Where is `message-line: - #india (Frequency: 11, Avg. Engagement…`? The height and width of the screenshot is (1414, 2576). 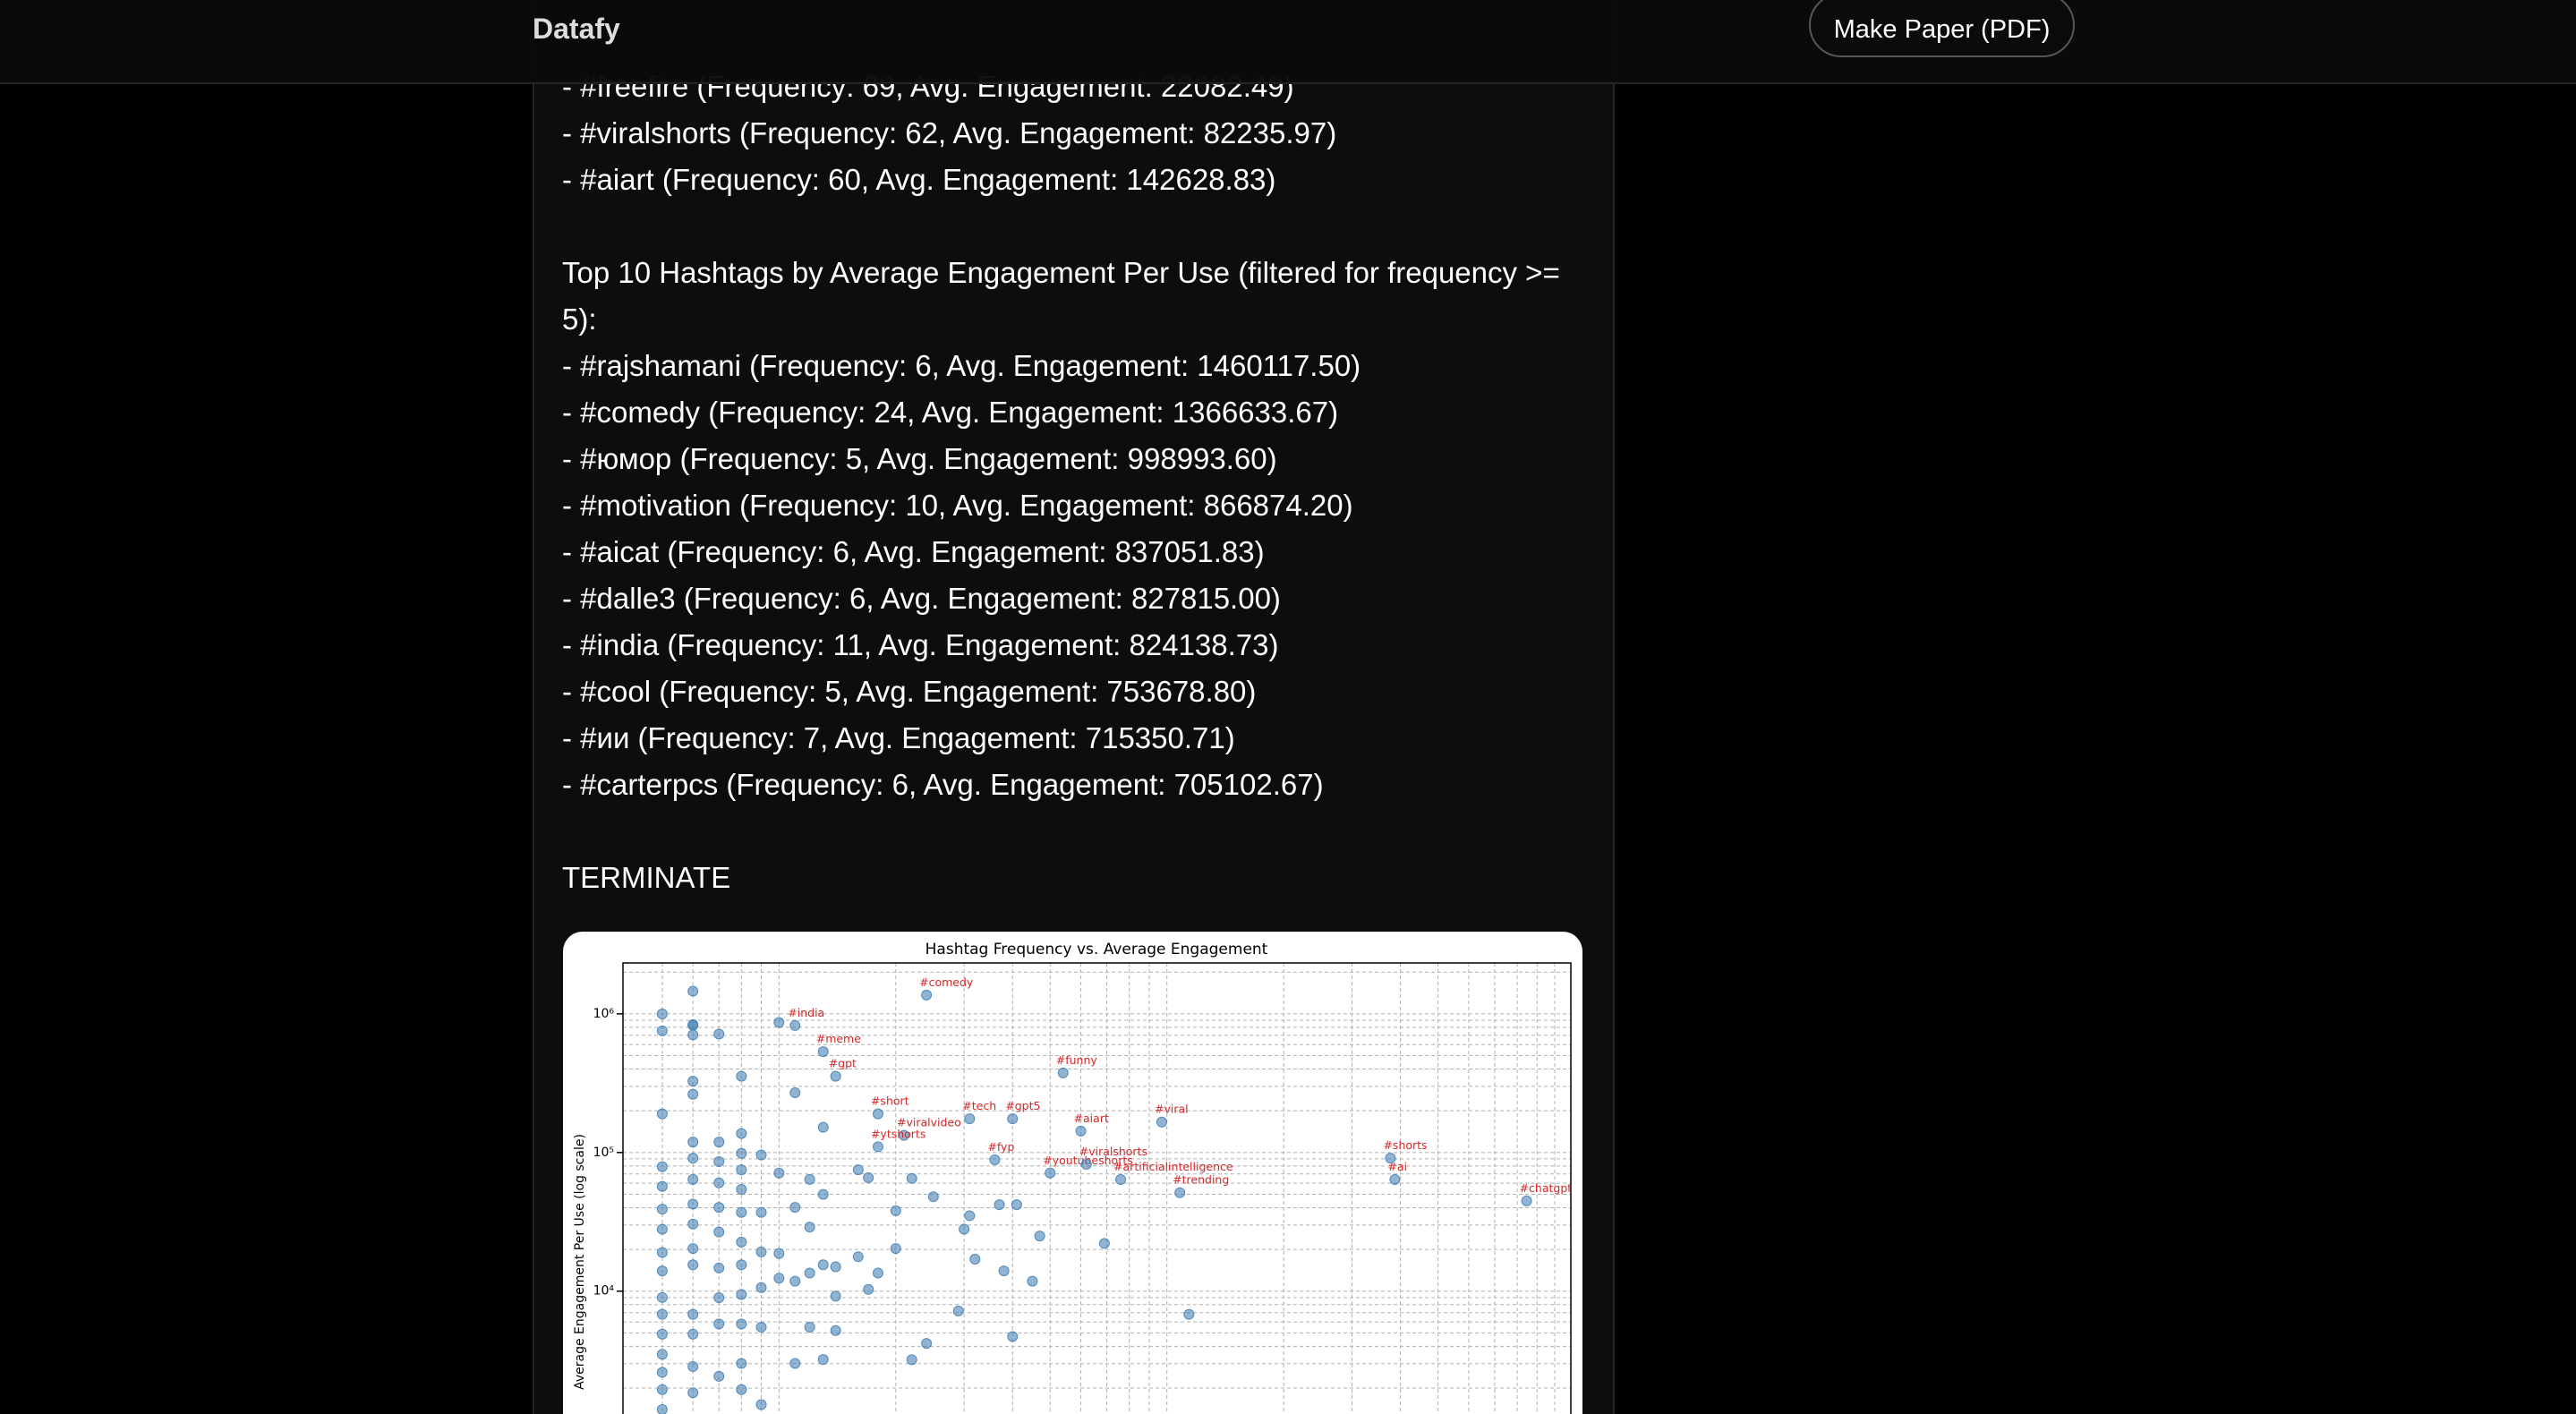
message-line: - #india (Frequency: 11, Avg. Engagement… is located at coordinates (920, 644).